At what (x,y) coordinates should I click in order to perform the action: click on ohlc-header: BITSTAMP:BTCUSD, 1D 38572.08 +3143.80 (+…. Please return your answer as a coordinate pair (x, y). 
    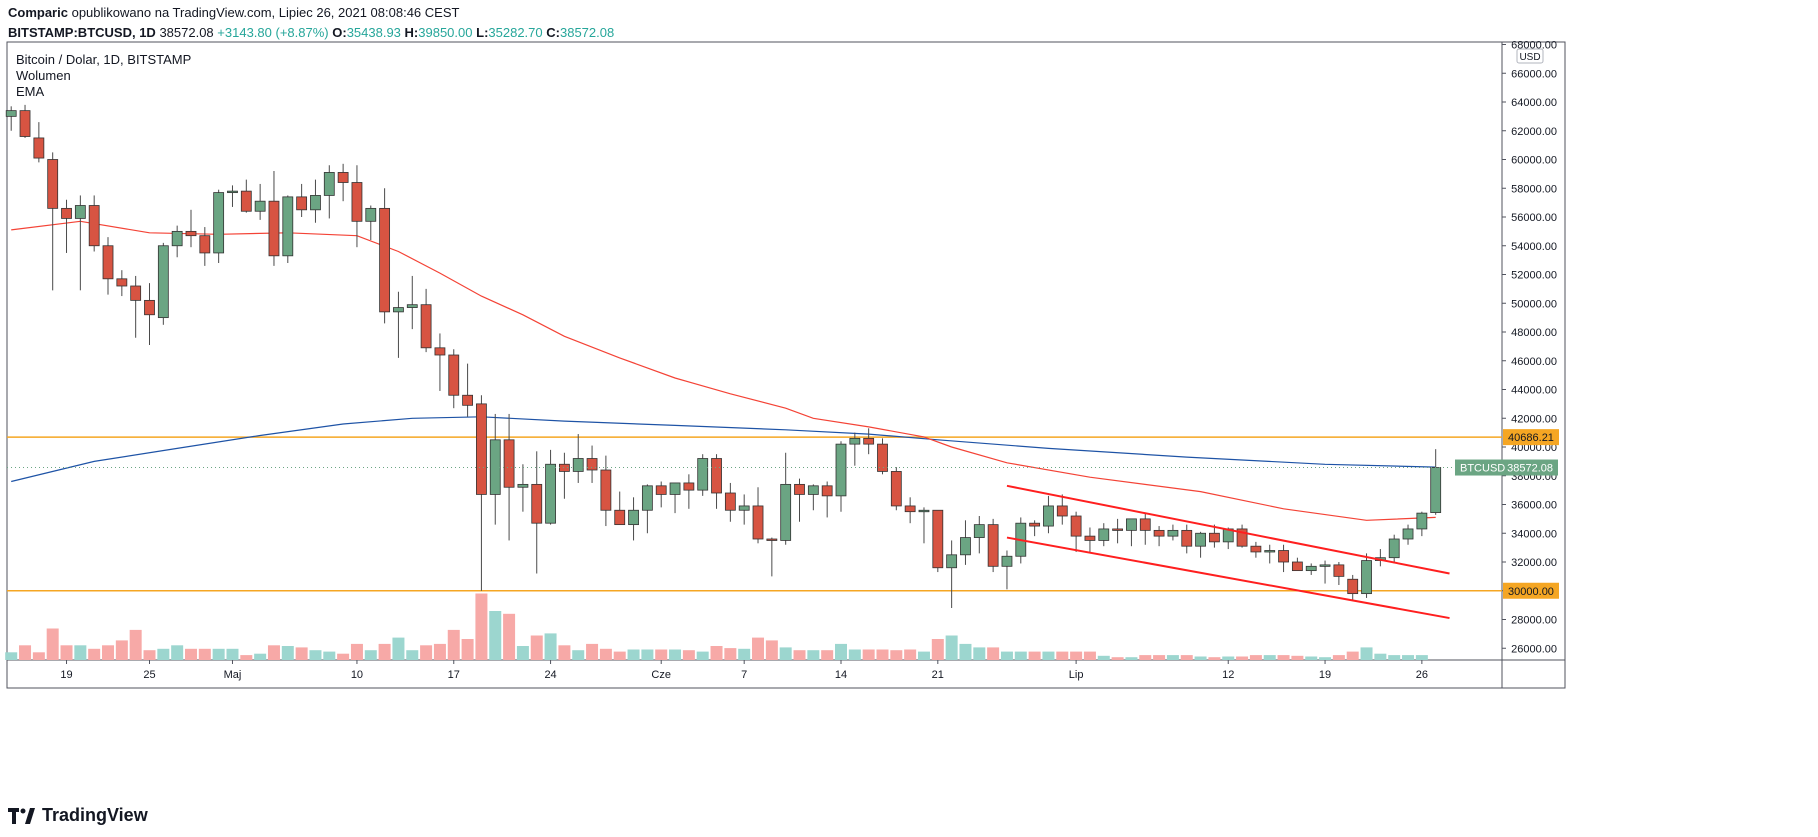
    Looking at the image, I should click on (311, 32).